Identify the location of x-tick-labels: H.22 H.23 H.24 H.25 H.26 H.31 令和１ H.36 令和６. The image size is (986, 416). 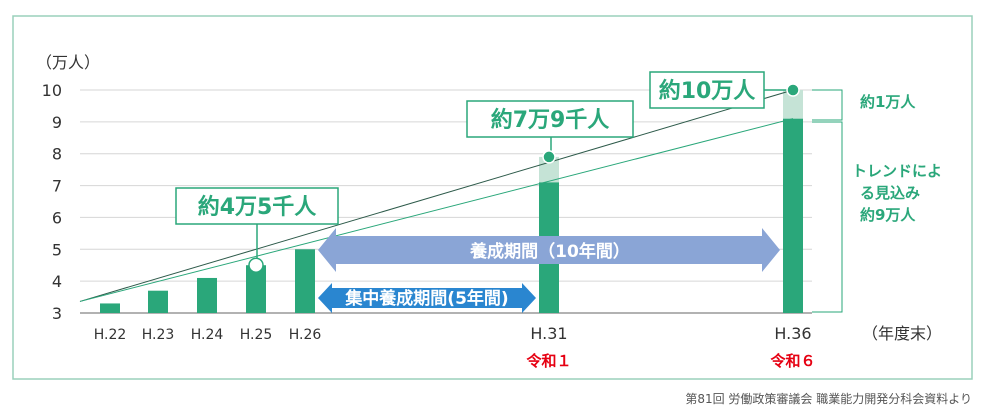
(455, 347).